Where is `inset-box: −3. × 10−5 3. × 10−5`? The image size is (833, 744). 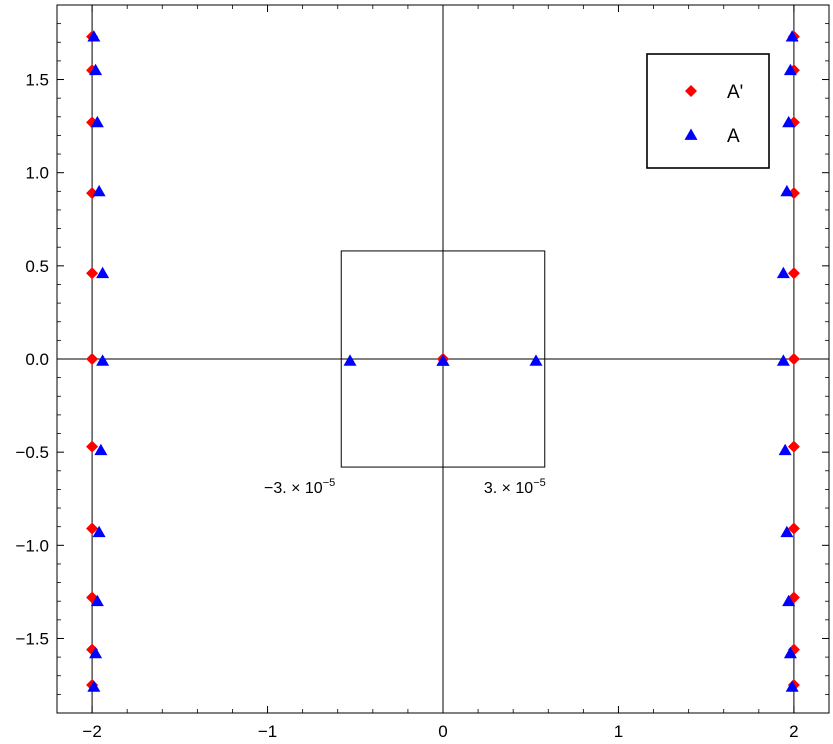 inset-box: −3. × 10−5 3. × 10−5 is located at coordinates (405, 373).